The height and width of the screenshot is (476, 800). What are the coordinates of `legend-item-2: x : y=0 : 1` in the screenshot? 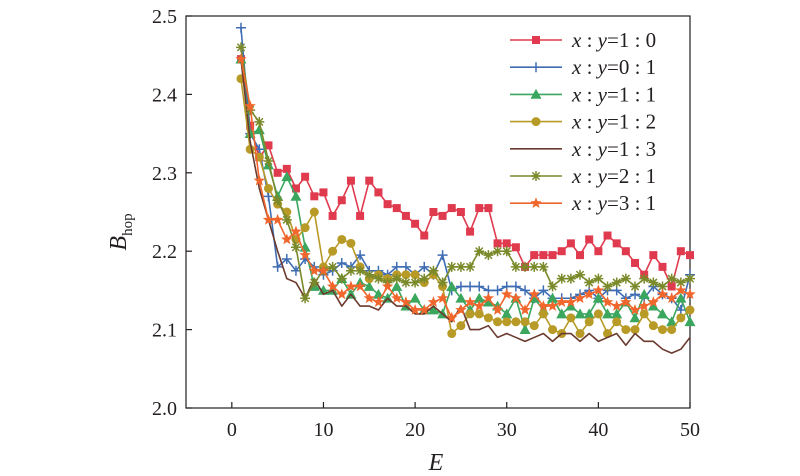 It's located at (583, 67).